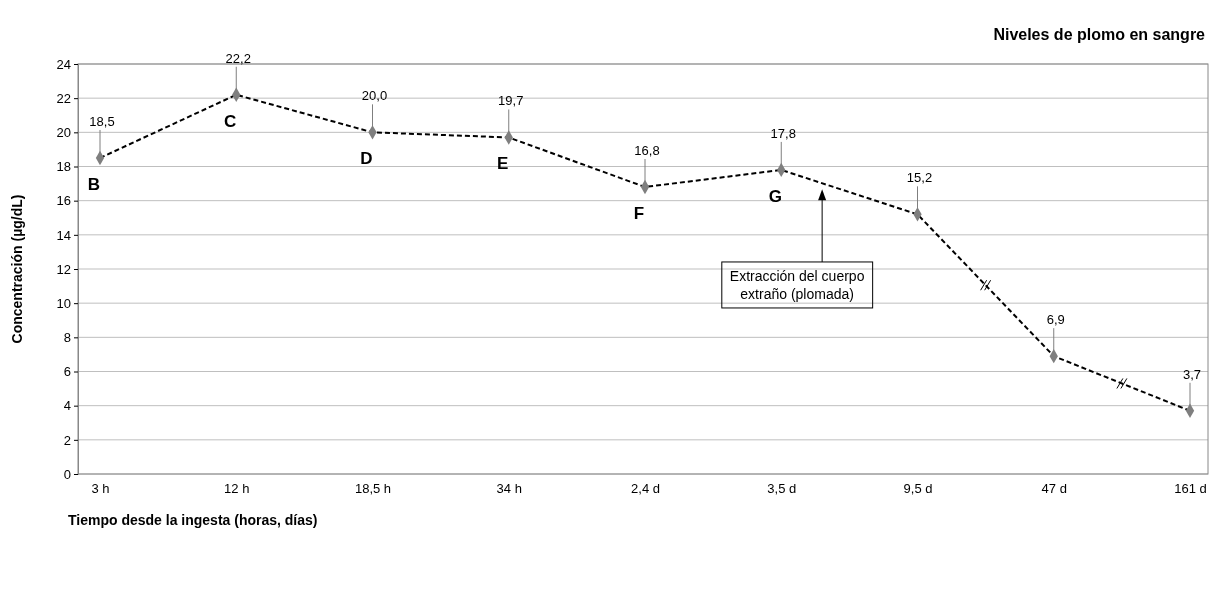 This screenshot has width=1218, height=612. What do you see at coordinates (193, 520) in the screenshot?
I see `x-axis-title: Tiempo desde la ingesta (horas, días)` at bounding box center [193, 520].